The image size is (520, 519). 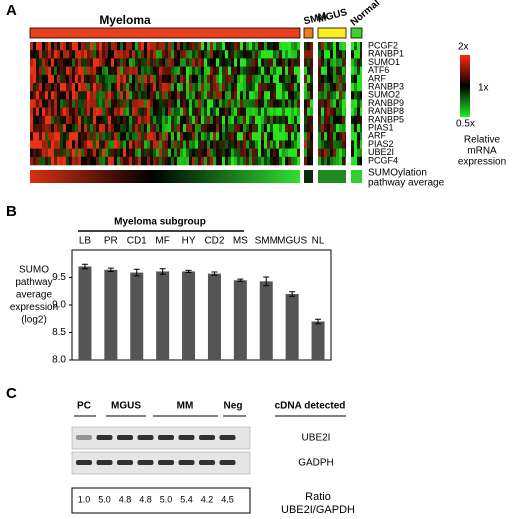 What do you see at coordinates (316, 463) in the screenshot?
I see `gel-label: GADPH` at bounding box center [316, 463].